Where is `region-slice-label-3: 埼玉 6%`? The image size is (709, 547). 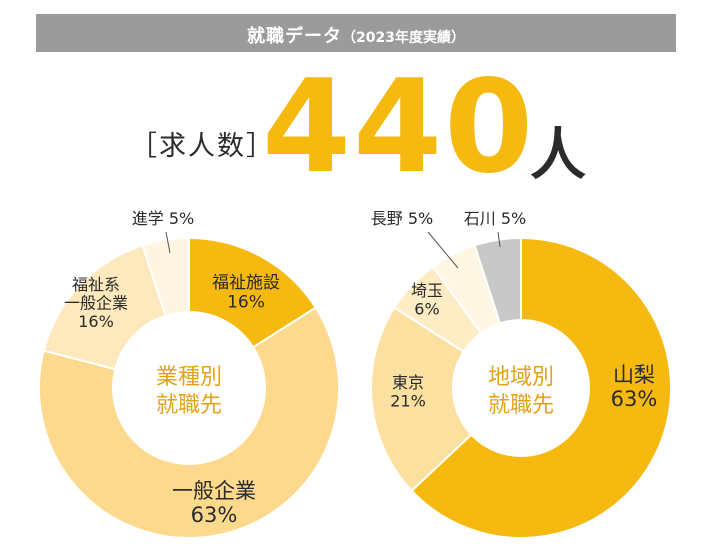
region-slice-label-3: 埼玉 6% is located at coordinates (427, 299).